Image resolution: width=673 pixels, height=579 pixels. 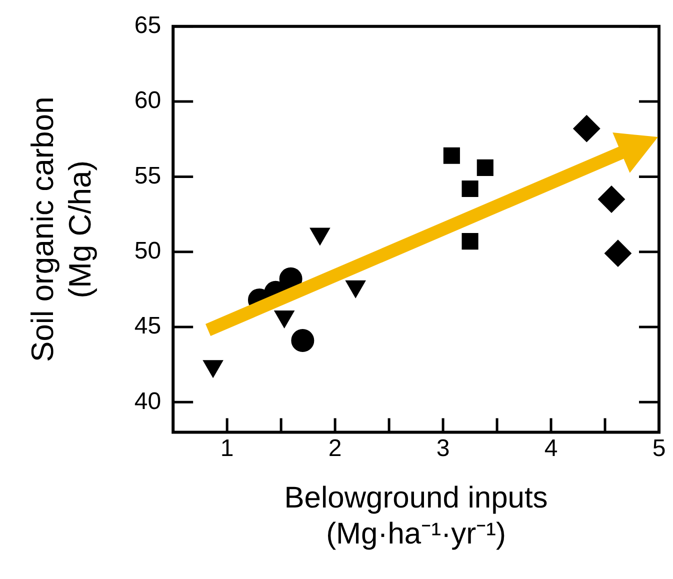 What do you see at coordinates (61, 229) in the screenshot?
I see `y-axis-title: Soil organic carbon (Mg C/ha)` at bounding box center [61, 229].